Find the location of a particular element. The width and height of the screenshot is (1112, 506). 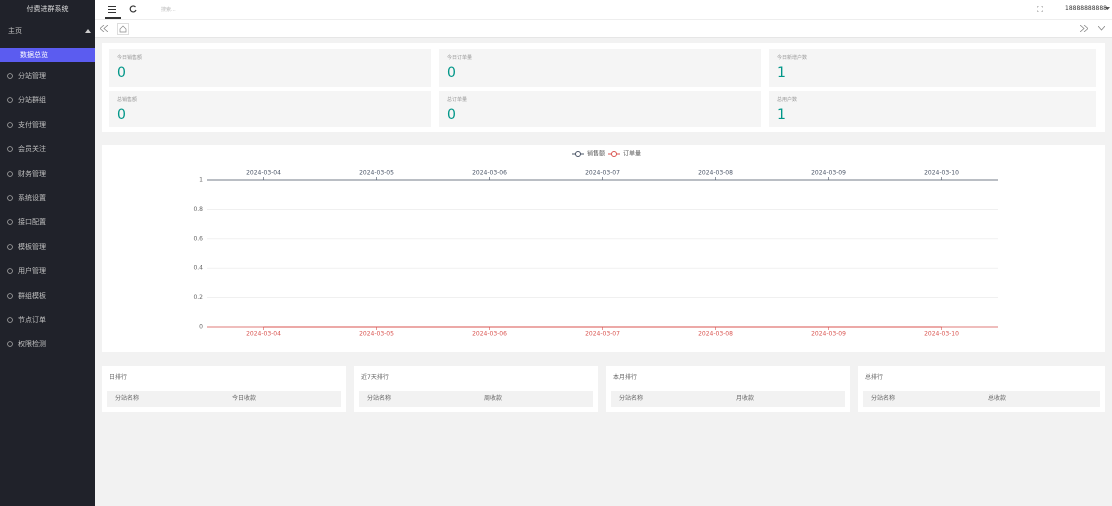

legend-label: 订单量 is located at coordinates (632, 154).